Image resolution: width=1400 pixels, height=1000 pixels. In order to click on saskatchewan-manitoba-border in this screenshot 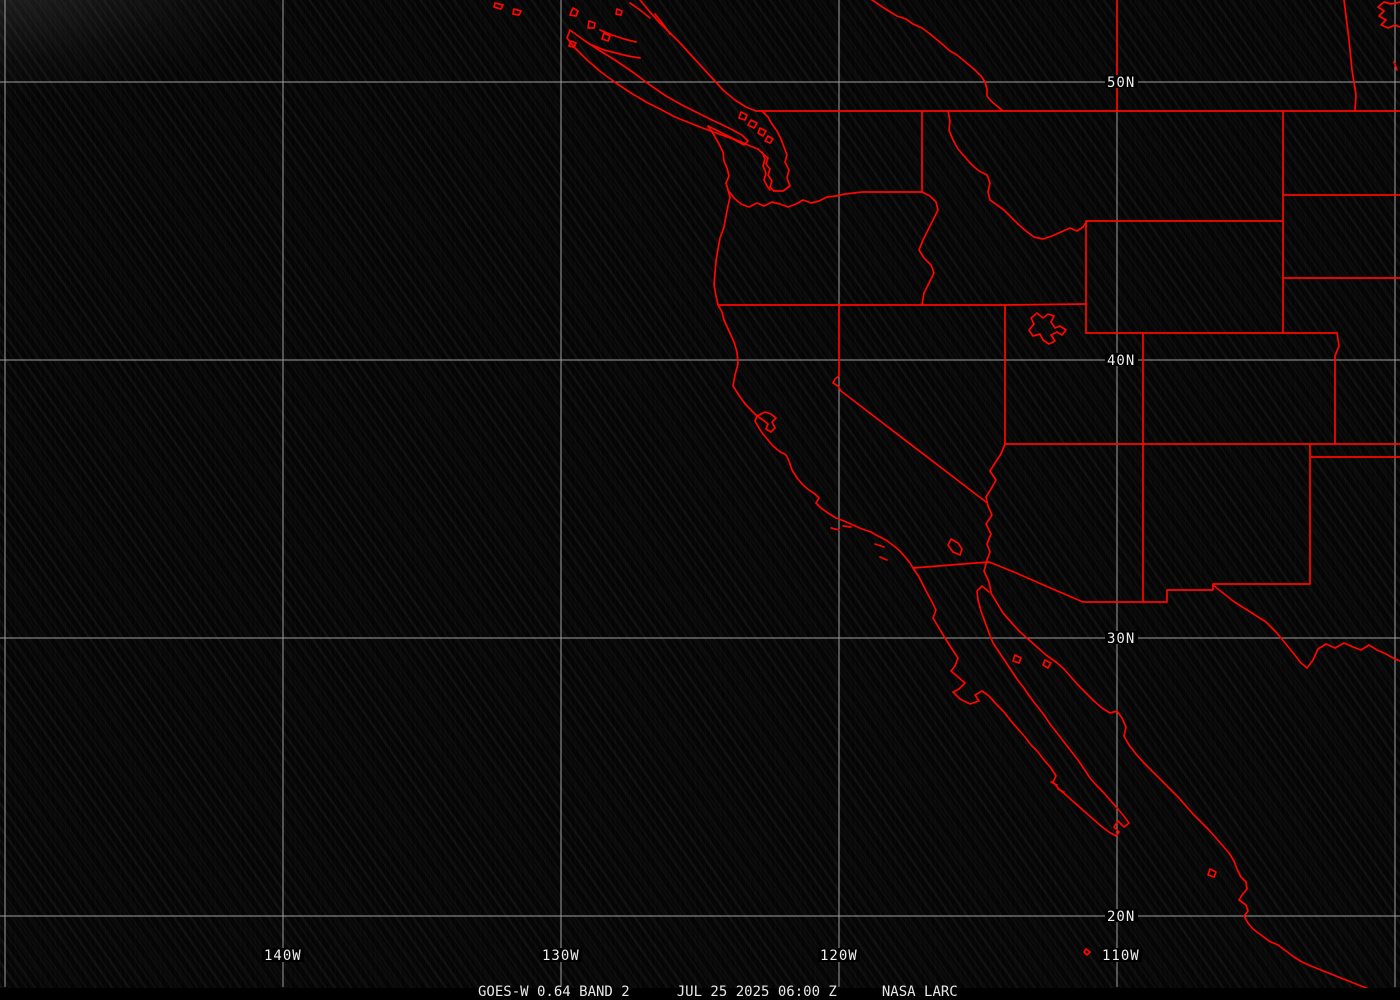, I will do `click(1350, 56)`.